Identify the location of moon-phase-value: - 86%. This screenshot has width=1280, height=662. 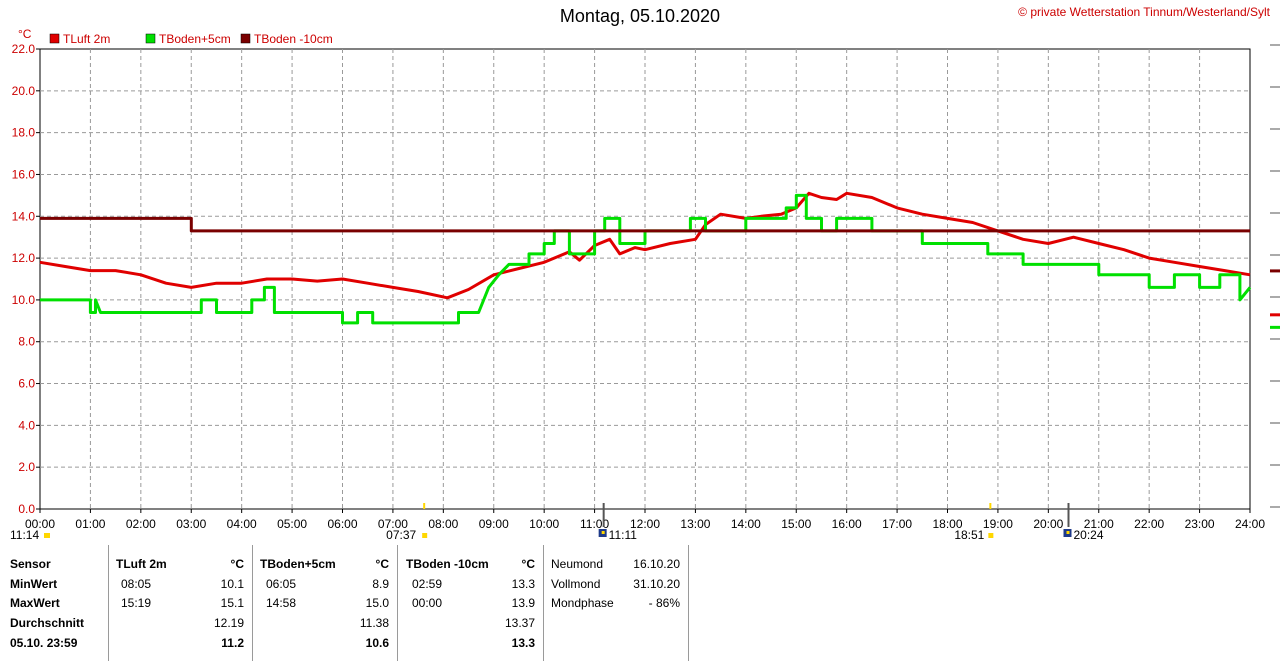
(664, 603).